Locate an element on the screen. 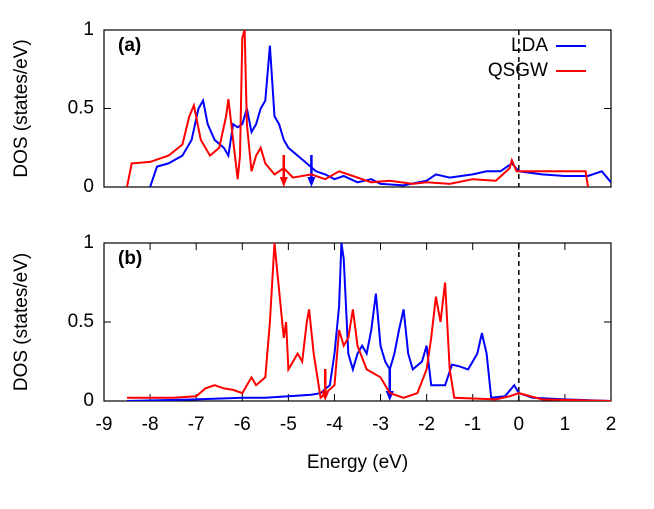  x-tick-label: -2 is located at coordinates (426, 424).